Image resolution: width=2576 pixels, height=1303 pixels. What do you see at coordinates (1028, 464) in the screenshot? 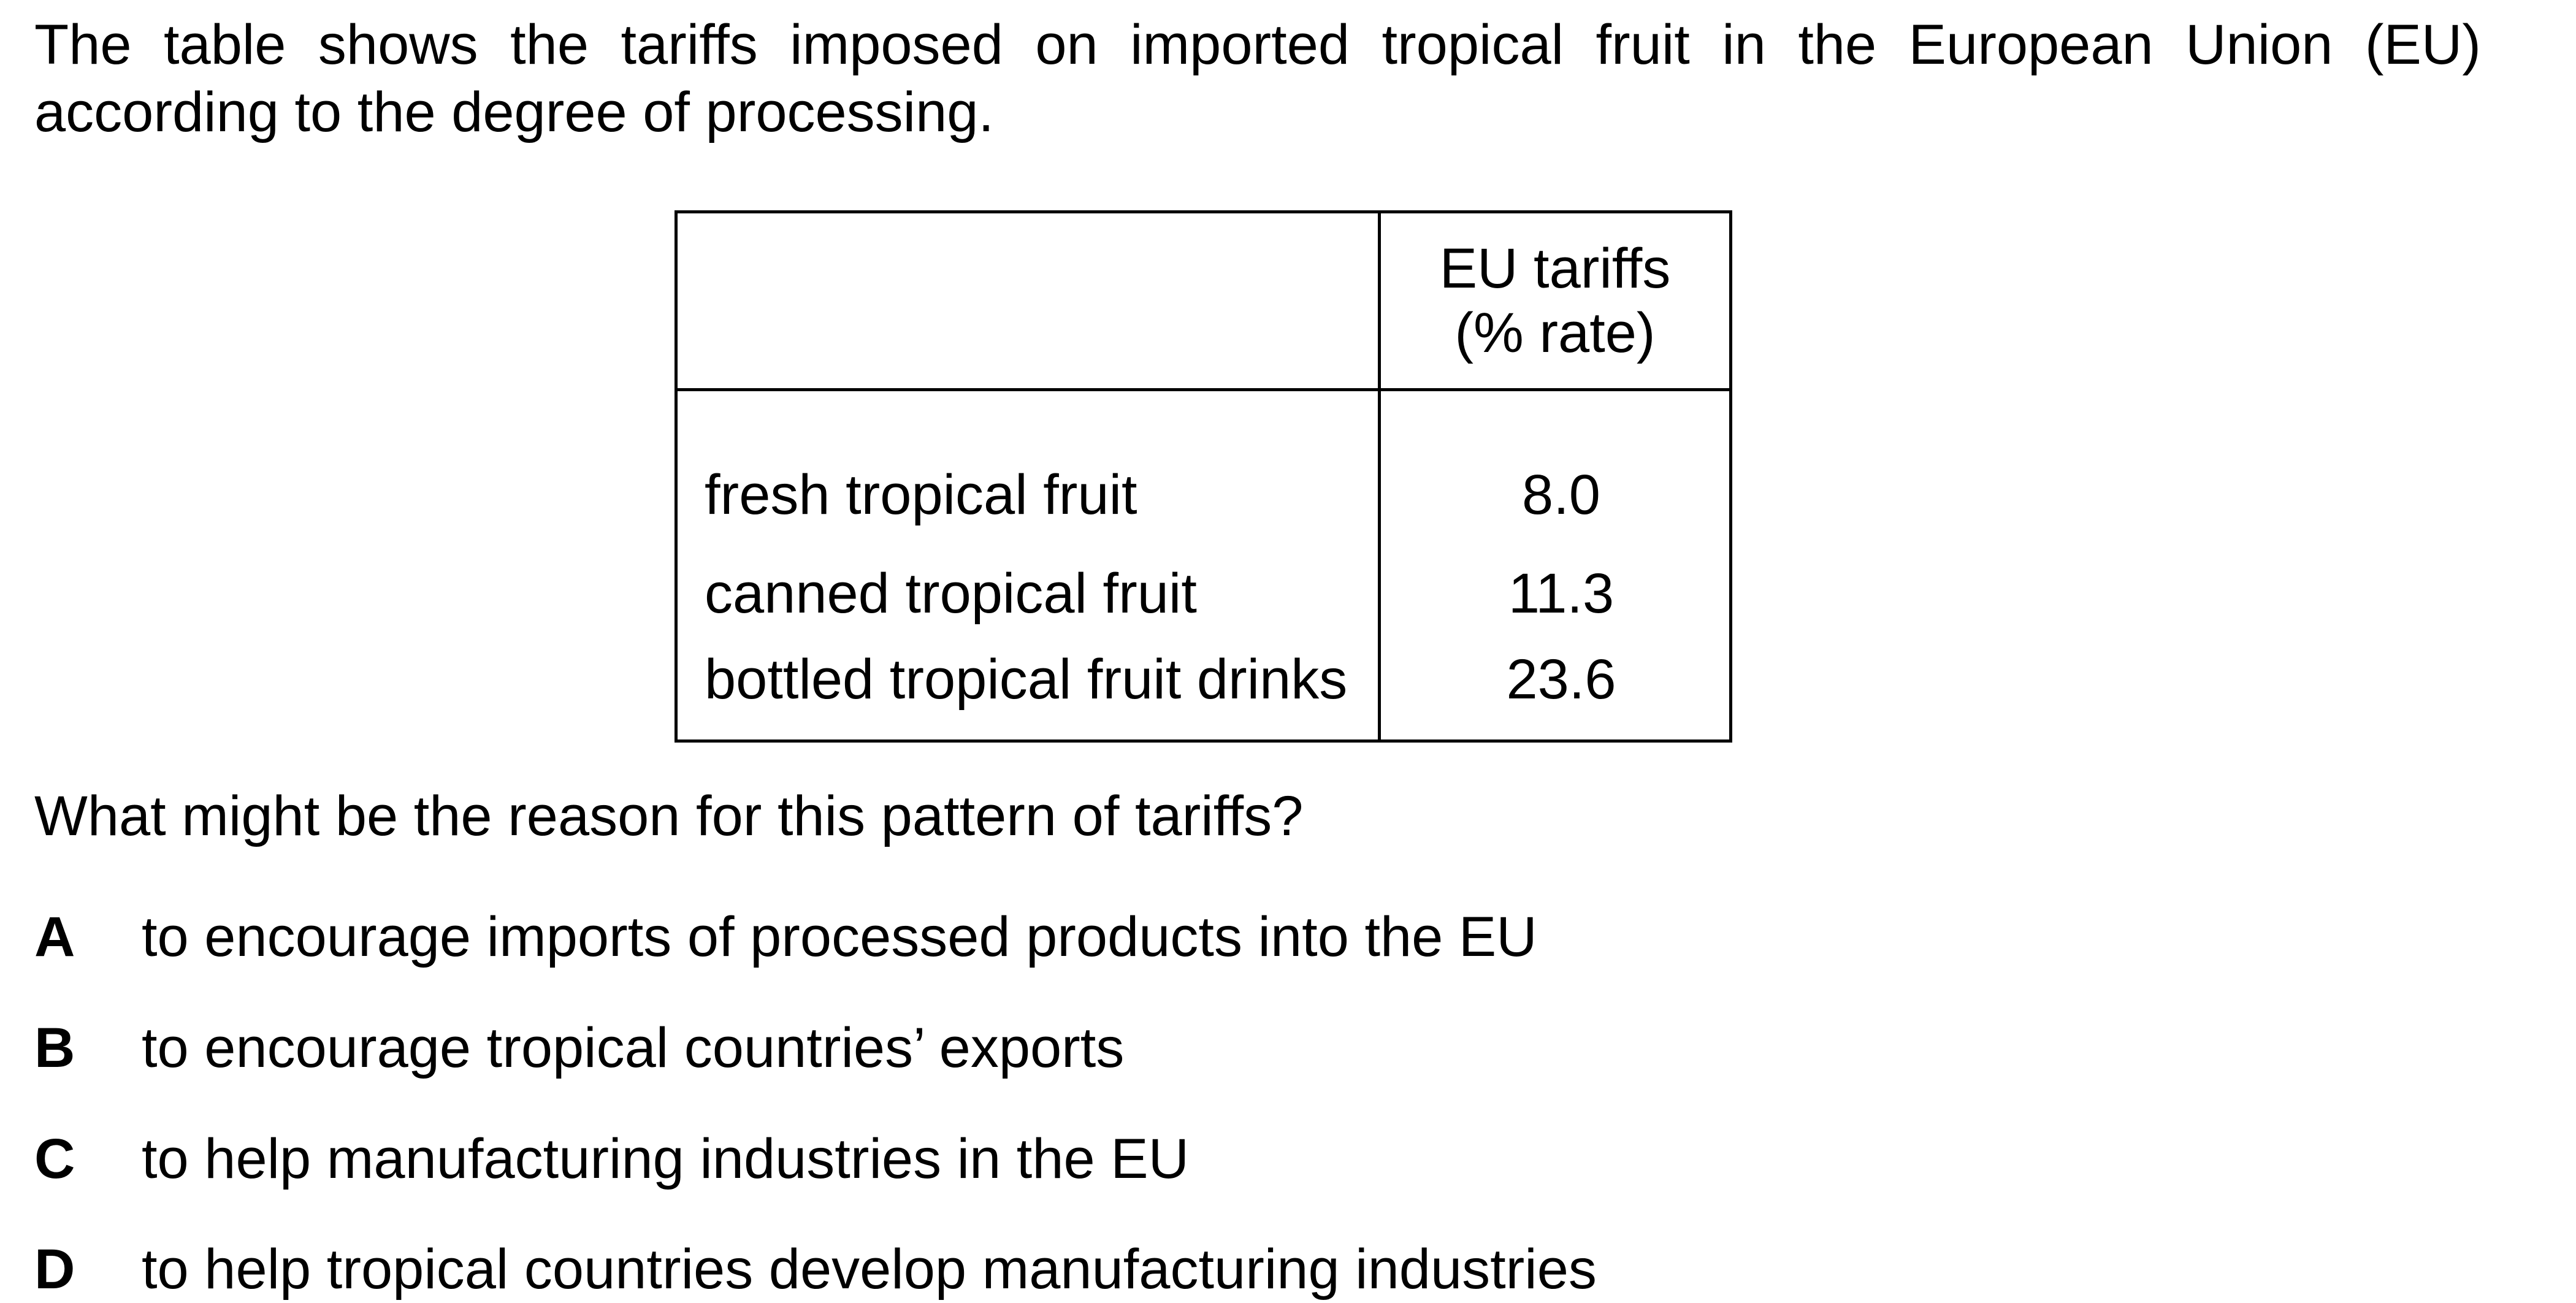
I see `row-item-fresh: fresh tropical fruit` at bounding box center [1028, 464].